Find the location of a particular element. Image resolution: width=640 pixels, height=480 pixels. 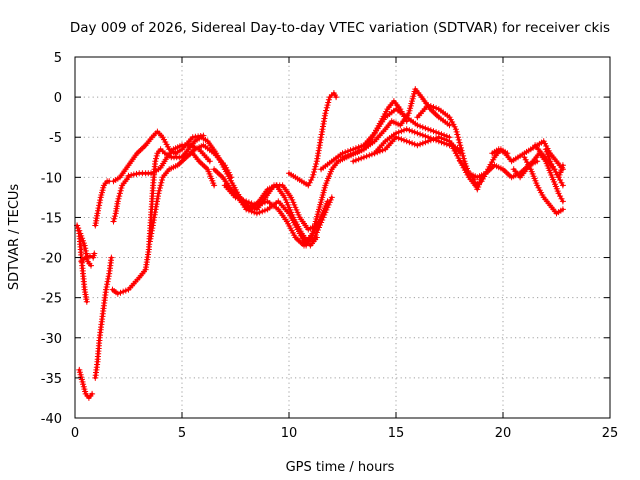

y-tick-label: -30 is located at coordinates (51, 339).